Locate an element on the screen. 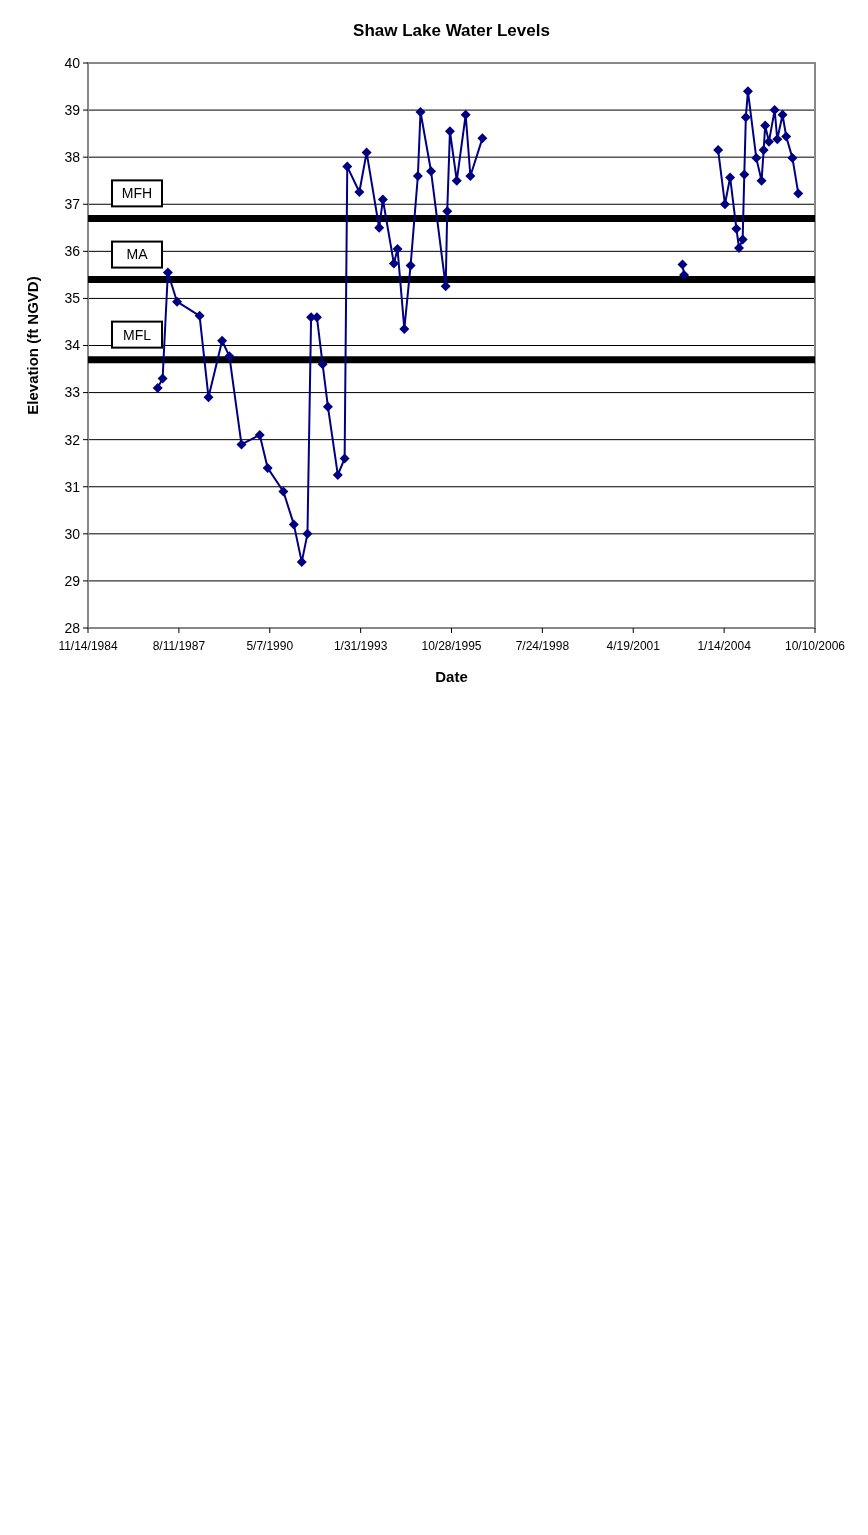 The image size is (868, 1535). x-tick-label: 8/11/1987 is located at coordinates (179, 646).